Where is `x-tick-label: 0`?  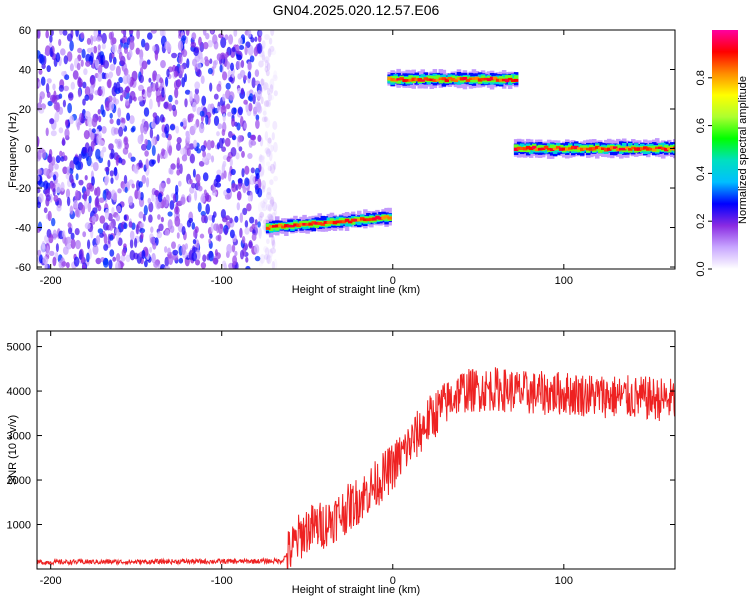
x-tick-label: 0 is located at coordinates (393, 281).